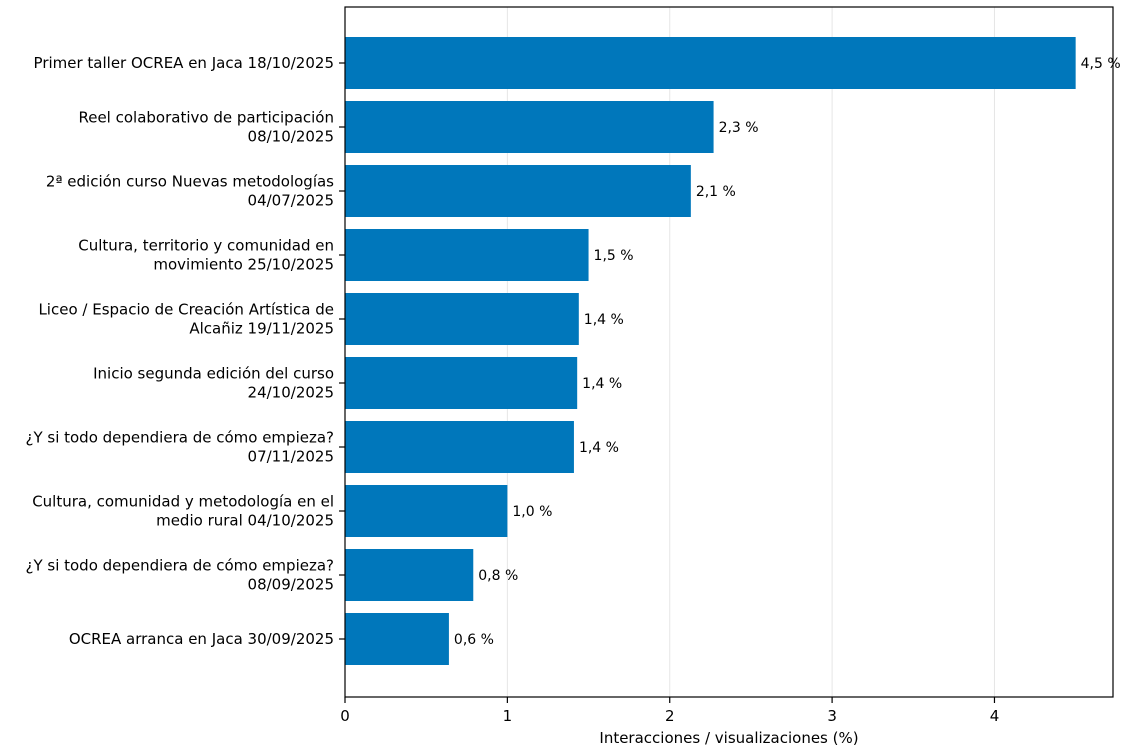 The image size is (1129, 755). What do you see at coordinates (206, 246) in the screenshot?
I see `category-label: Cultura, territorio y comunidad en` at bounding box center [206, 246].